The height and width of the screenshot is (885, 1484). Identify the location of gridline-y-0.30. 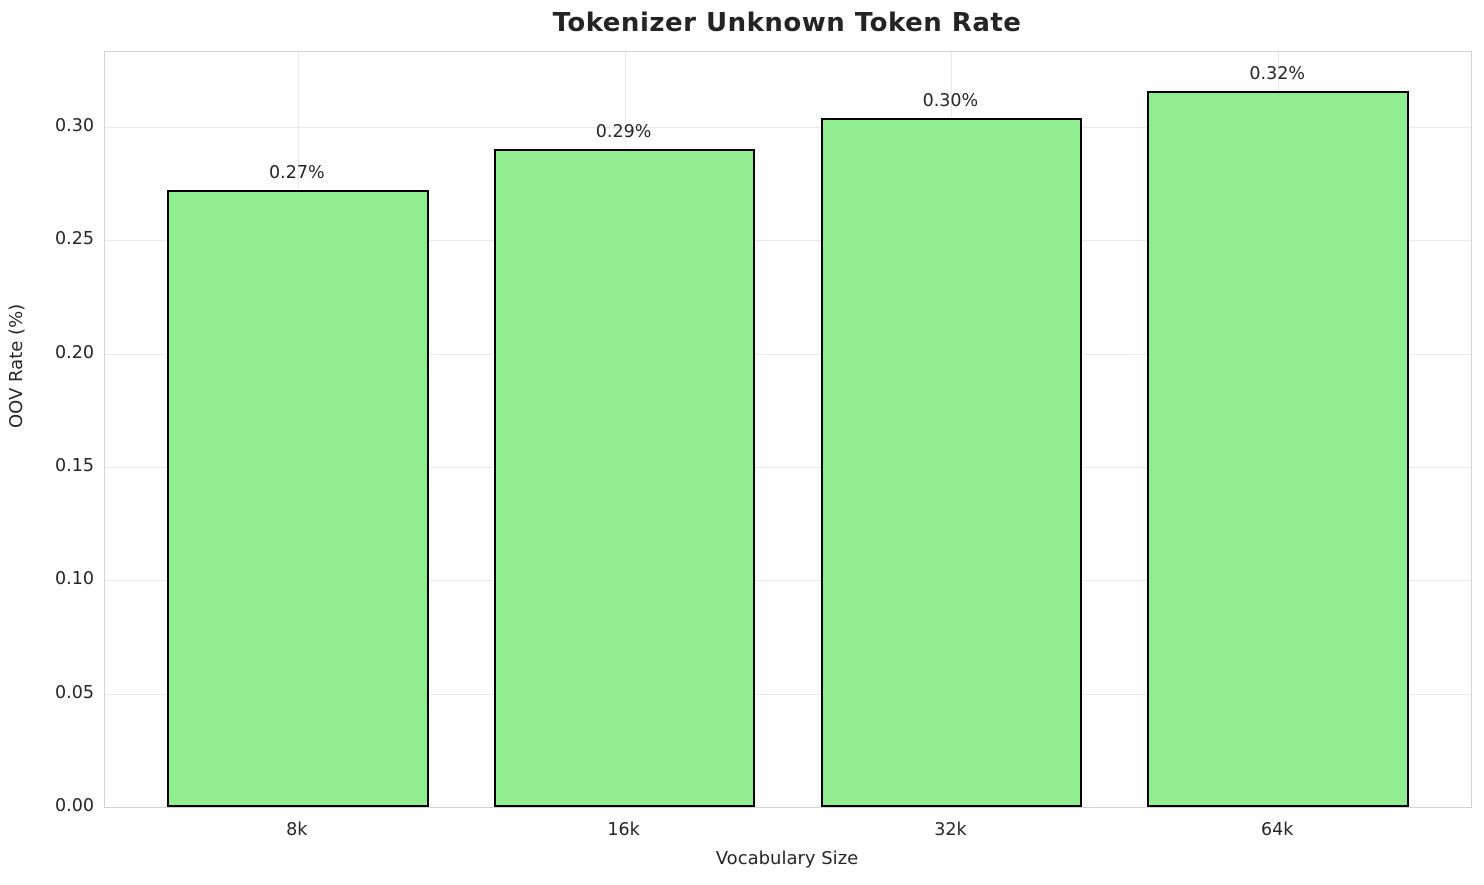
(788, 127).